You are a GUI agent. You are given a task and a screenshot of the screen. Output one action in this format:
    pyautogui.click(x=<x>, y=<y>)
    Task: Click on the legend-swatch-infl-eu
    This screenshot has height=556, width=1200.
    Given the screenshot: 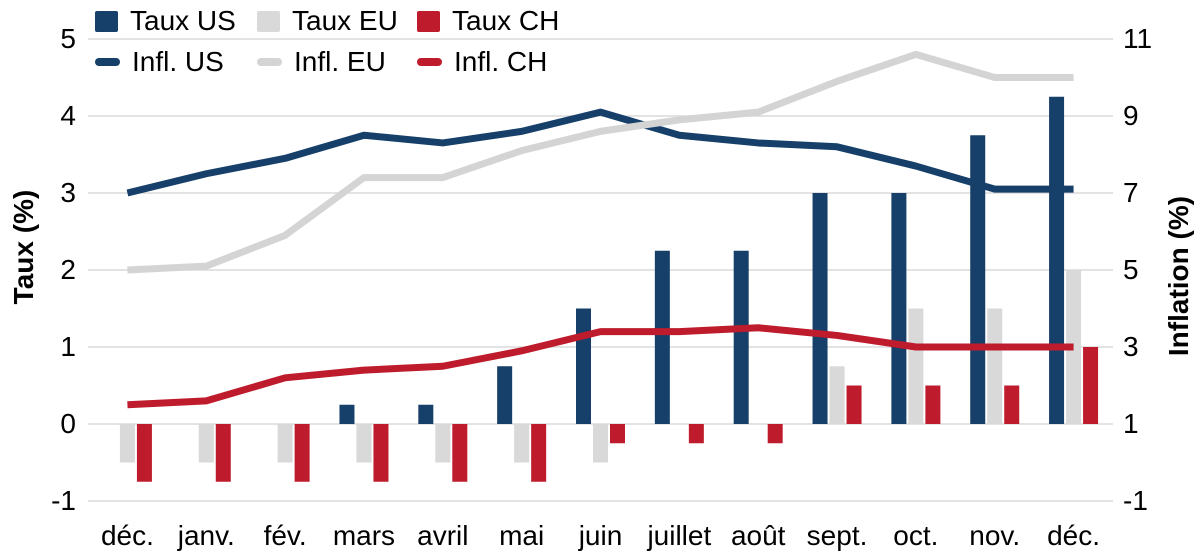 What is the action you would take?
    pyautogui.click(x=269, y=62)
    